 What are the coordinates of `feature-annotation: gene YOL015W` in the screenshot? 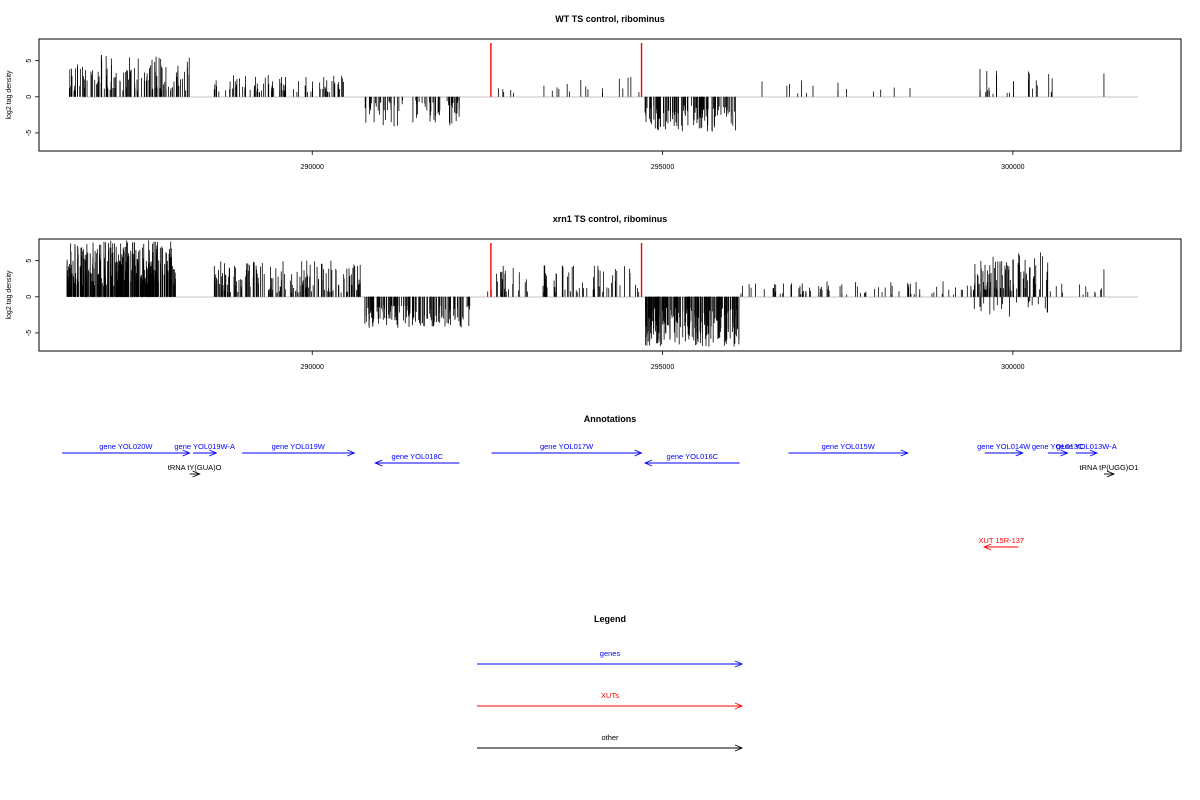 It's located at (848, 449).